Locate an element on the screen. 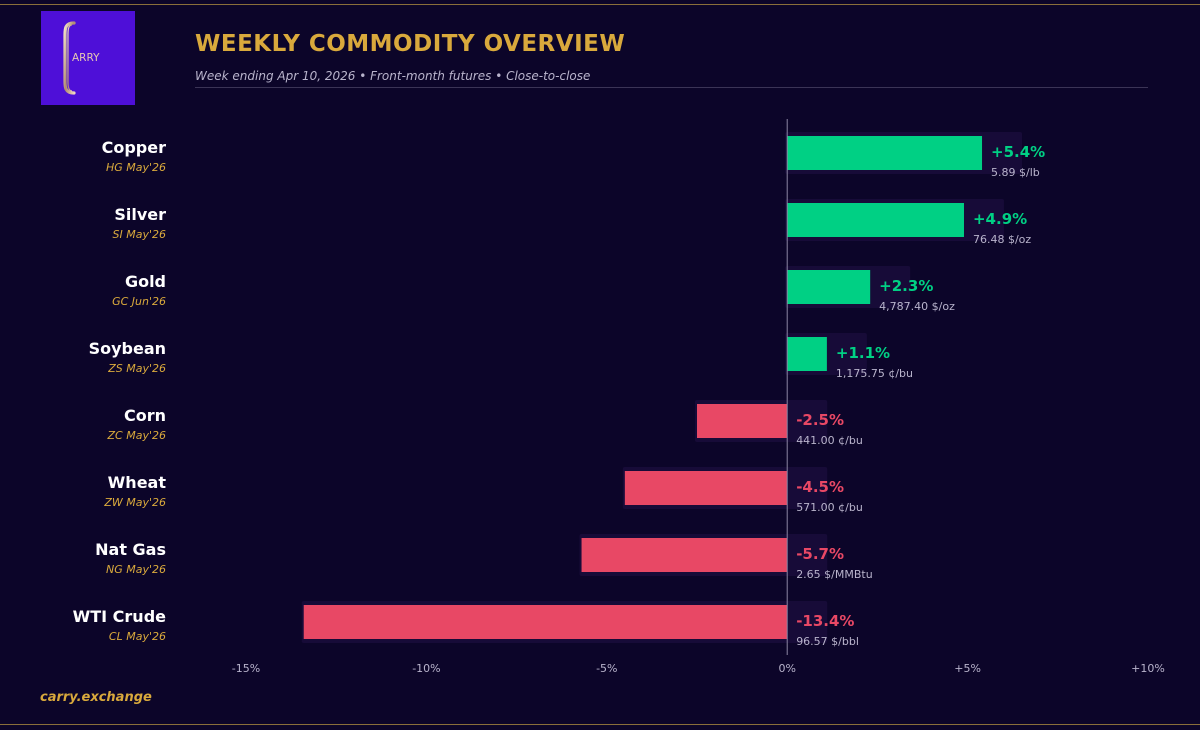 The width and height of the screenshot is (1200, 730). logo-text: ARRY is located at coordinates (86, 58).